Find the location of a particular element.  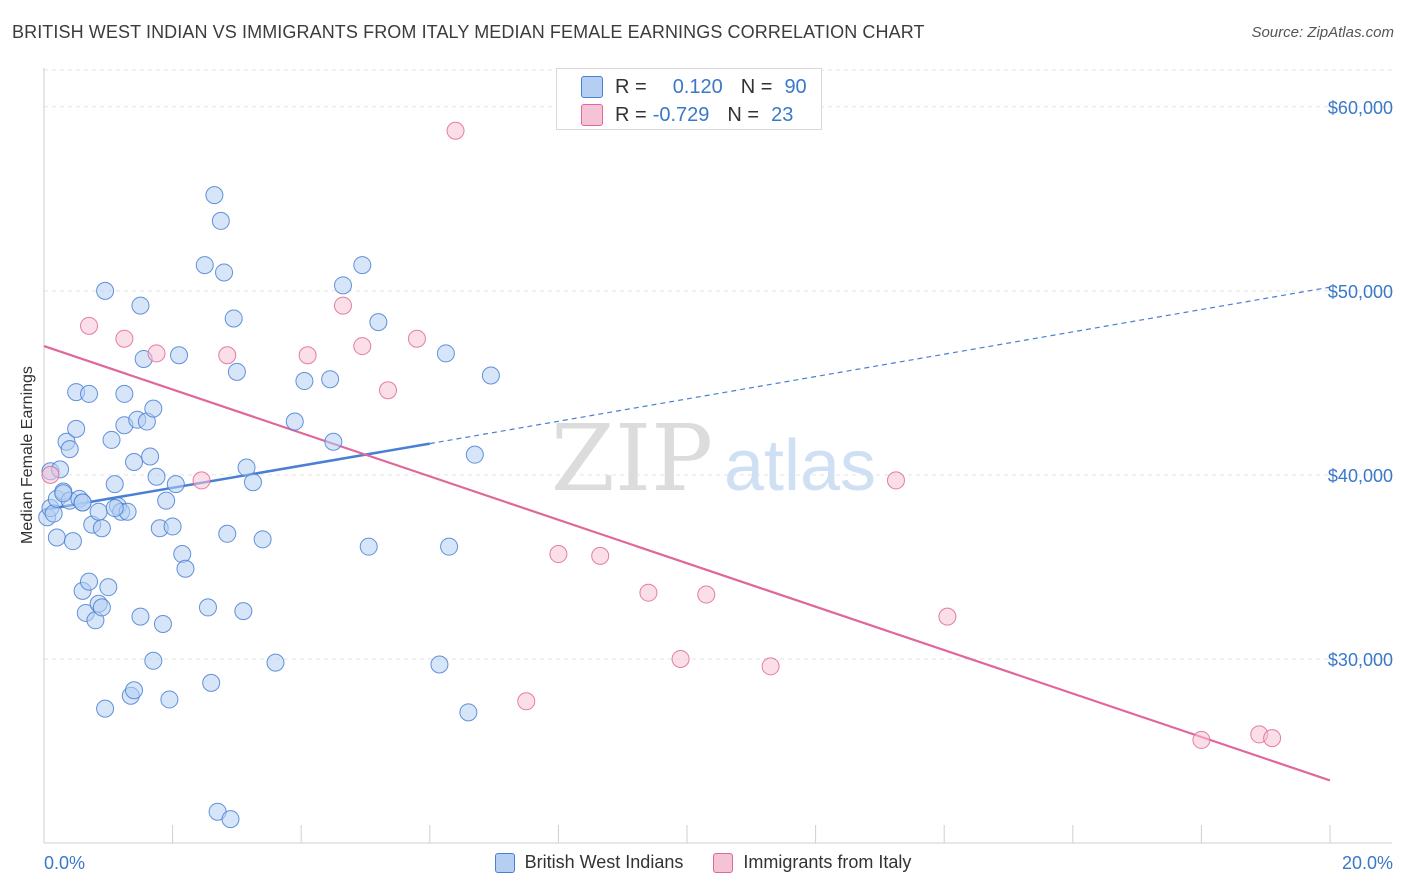

stats-row-1: R = 0.120 N = 90 is located at coordinates (694, 87).